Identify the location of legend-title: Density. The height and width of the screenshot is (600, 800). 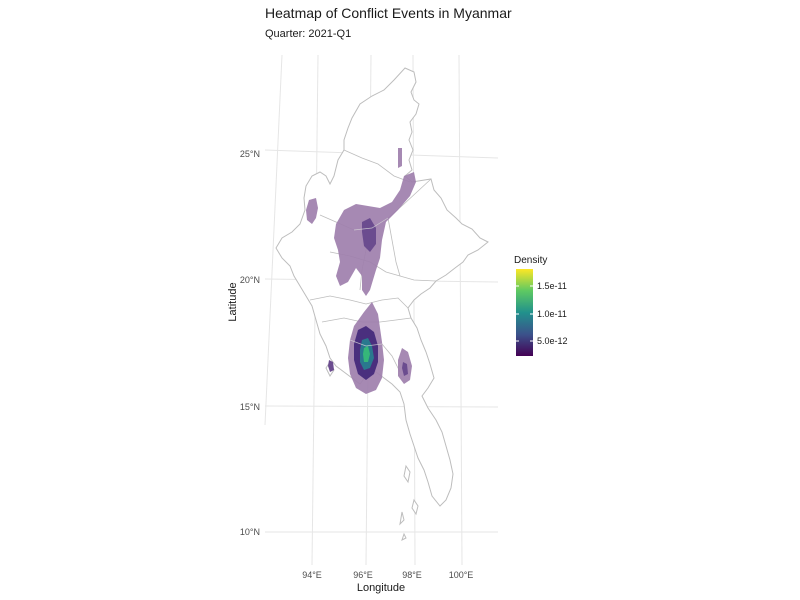
(530, 260).